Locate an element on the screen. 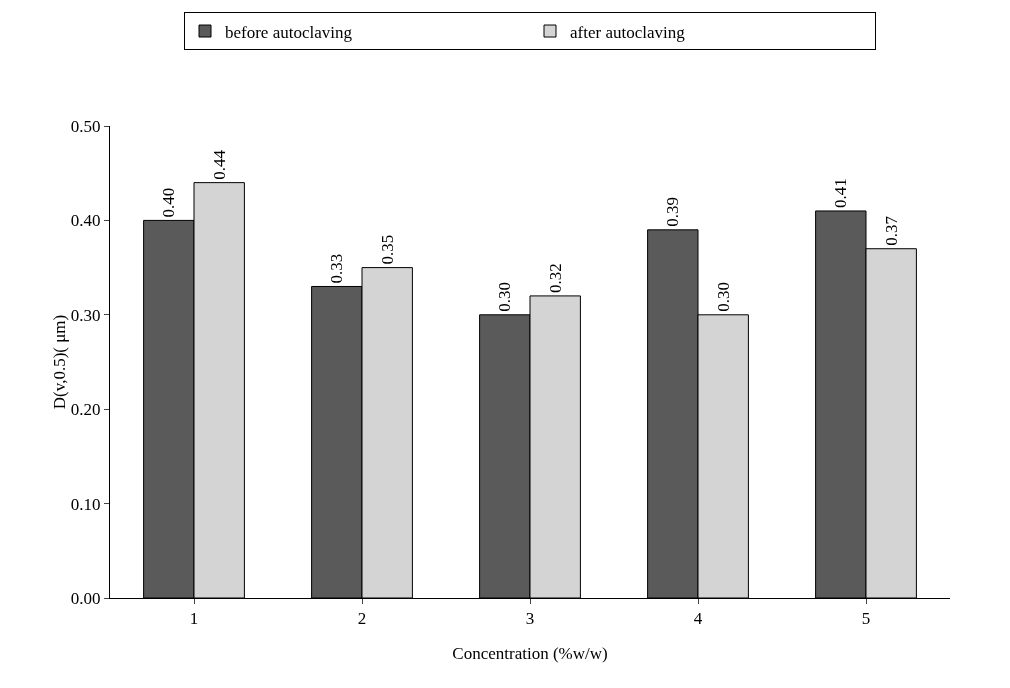 The width and height of the screenshot is (1010, 688). x-tick-label: 4 is located at coordinates (698, 619).